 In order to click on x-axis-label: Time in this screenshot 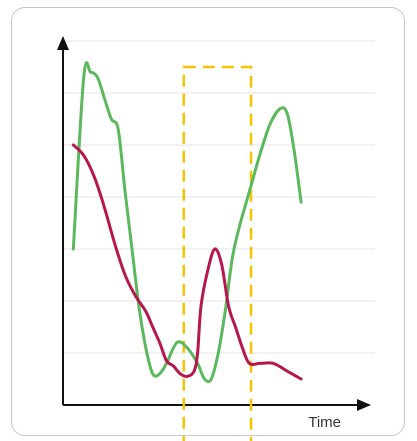, I will do `click(324, 422)`.